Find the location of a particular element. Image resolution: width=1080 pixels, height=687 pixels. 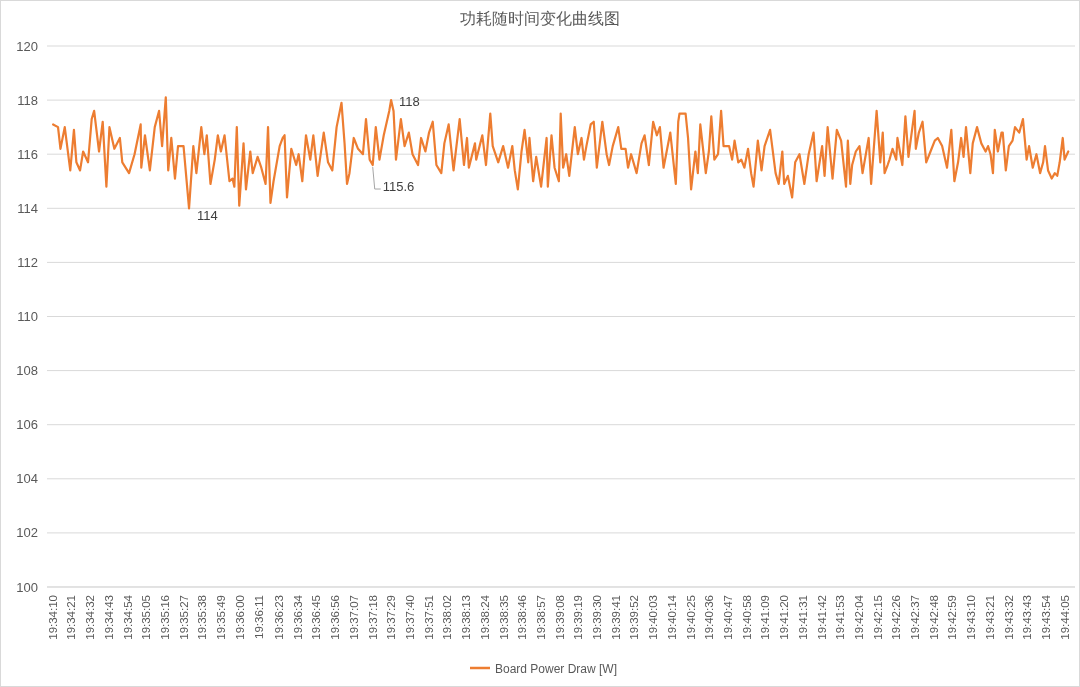

x-tick-label: 19:35:38 is located at coordinates (202, 617).